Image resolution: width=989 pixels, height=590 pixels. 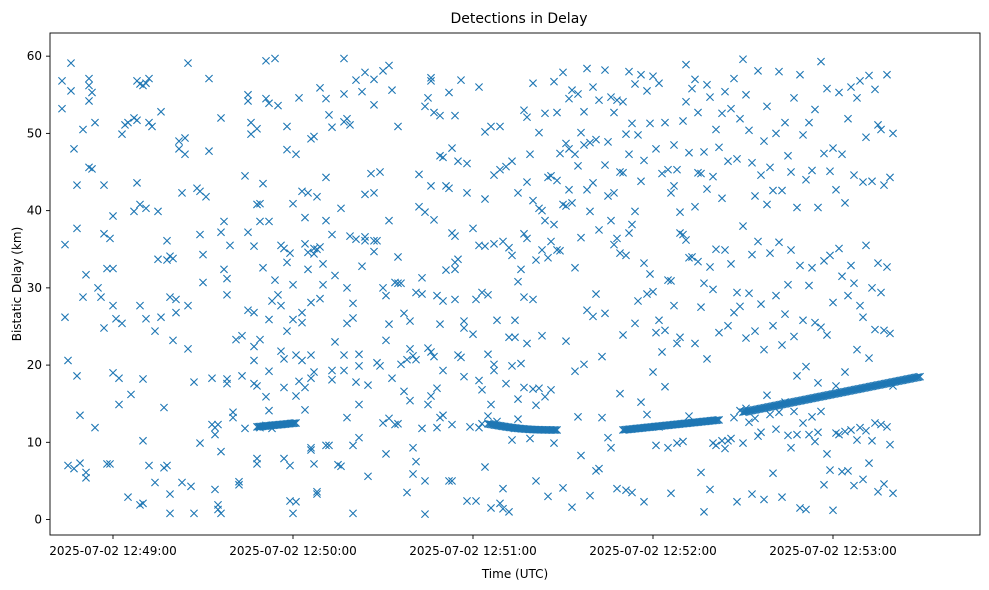 What do you see at coordinates (17, 284) in the screenshot?
I see `y-axis-label: Bistatic Delay (km)` at bounding box center [17, 284].